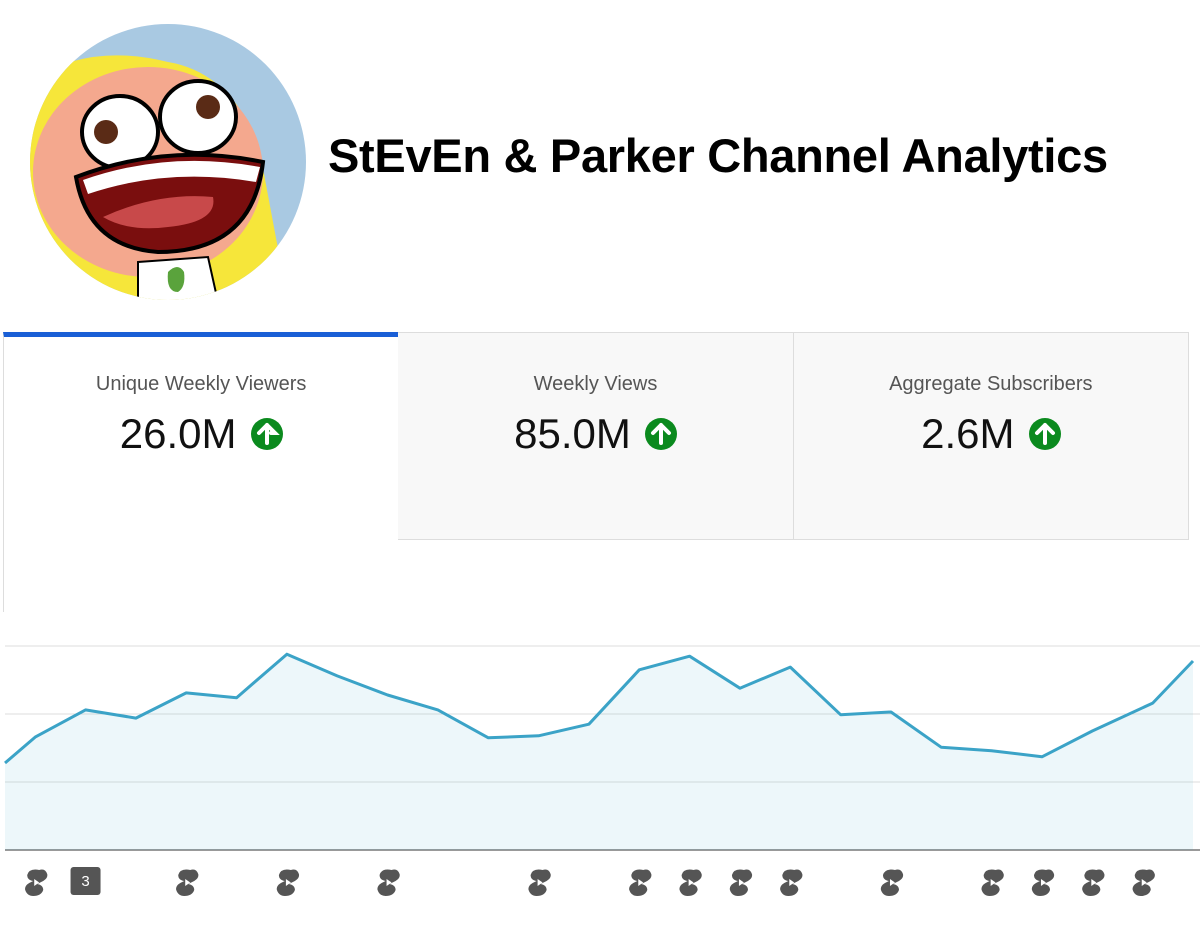  I want to click on metric-value: 2.6M, so click(968, 433).